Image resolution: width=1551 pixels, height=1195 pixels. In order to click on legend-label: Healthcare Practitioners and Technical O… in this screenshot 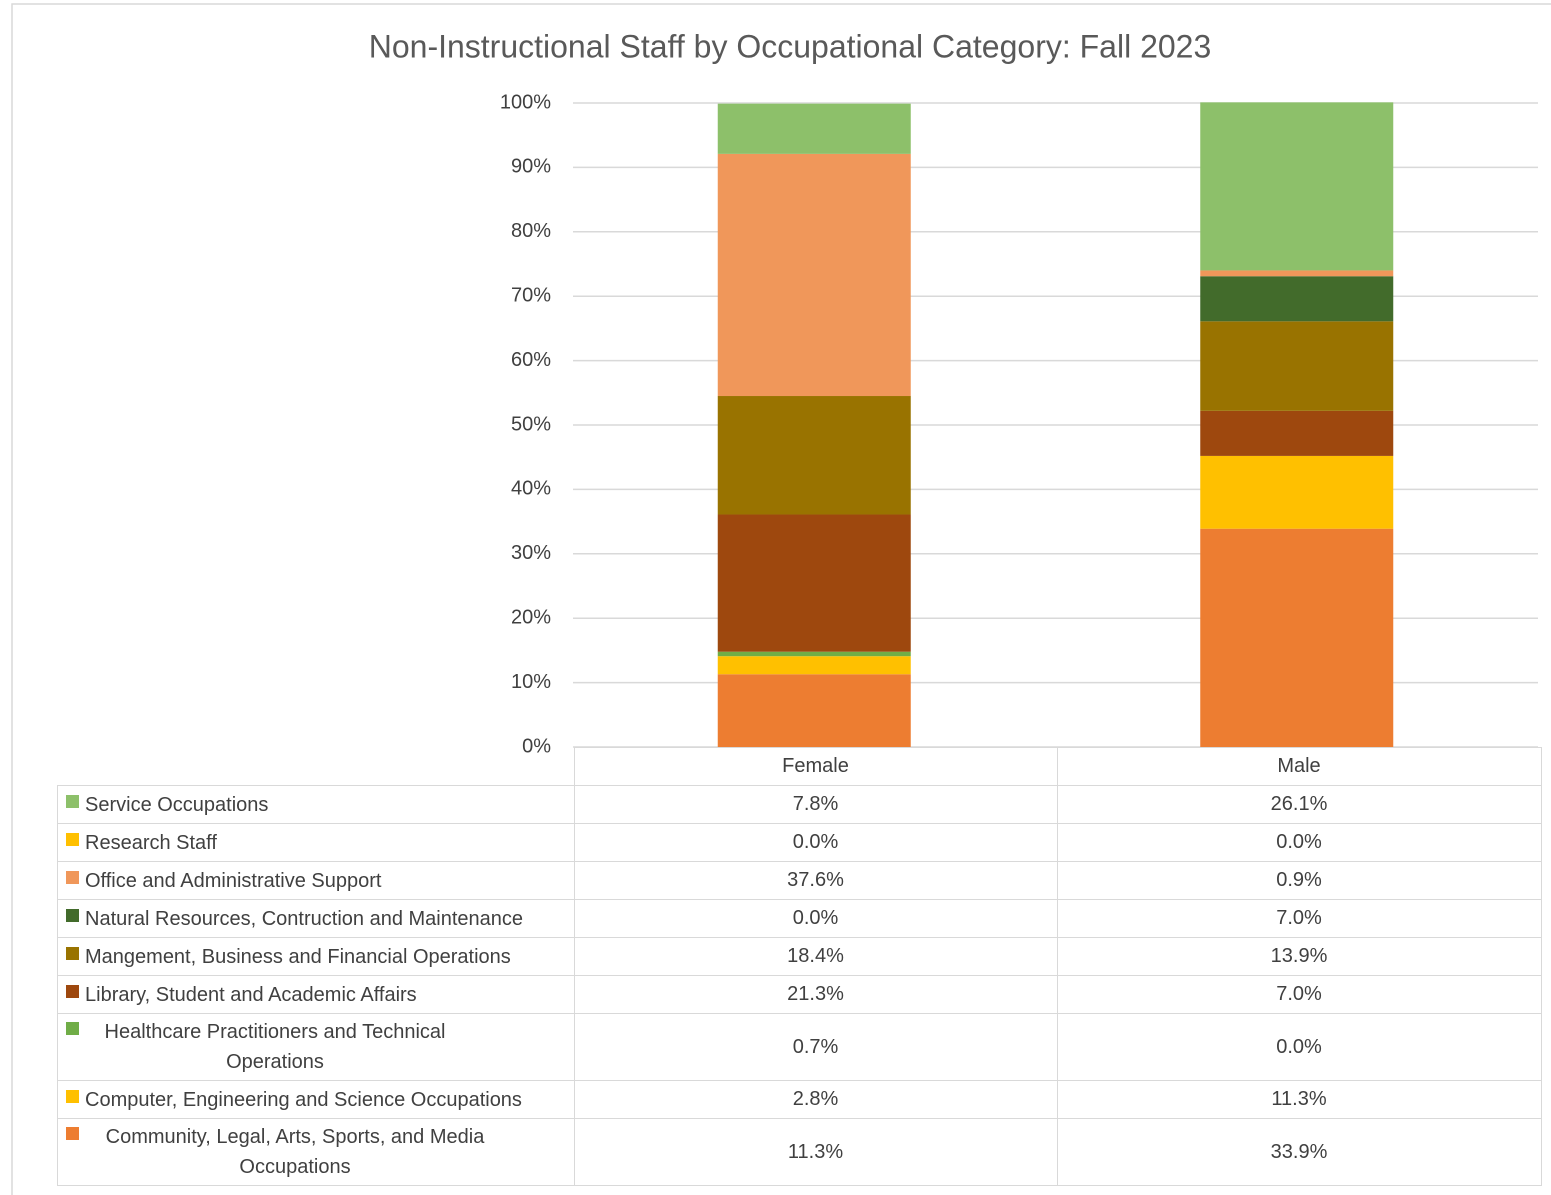, I will do `click(275, 1047)`.